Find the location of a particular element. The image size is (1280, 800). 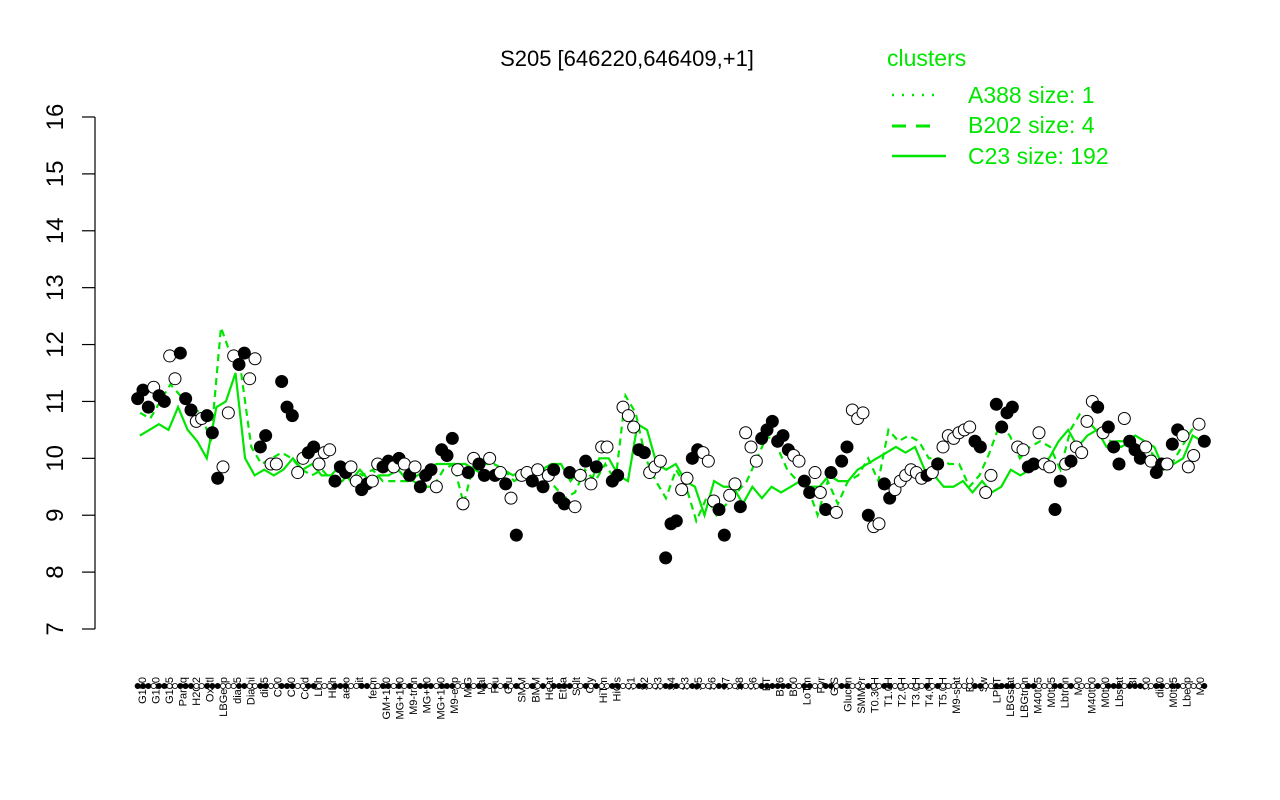

x-tick-label: M0t45 is located at coordinates (1174, 692).